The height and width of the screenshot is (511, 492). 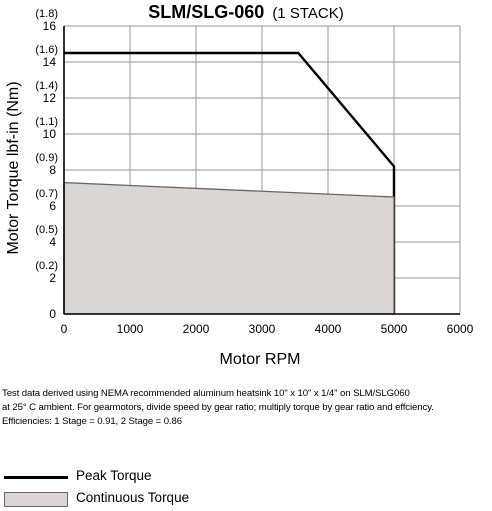 What do you see at coordinates (46, 122) in the screenshot?
I see `y-tick-secondary-10: (1.1)` at bounding box center [46, 122].